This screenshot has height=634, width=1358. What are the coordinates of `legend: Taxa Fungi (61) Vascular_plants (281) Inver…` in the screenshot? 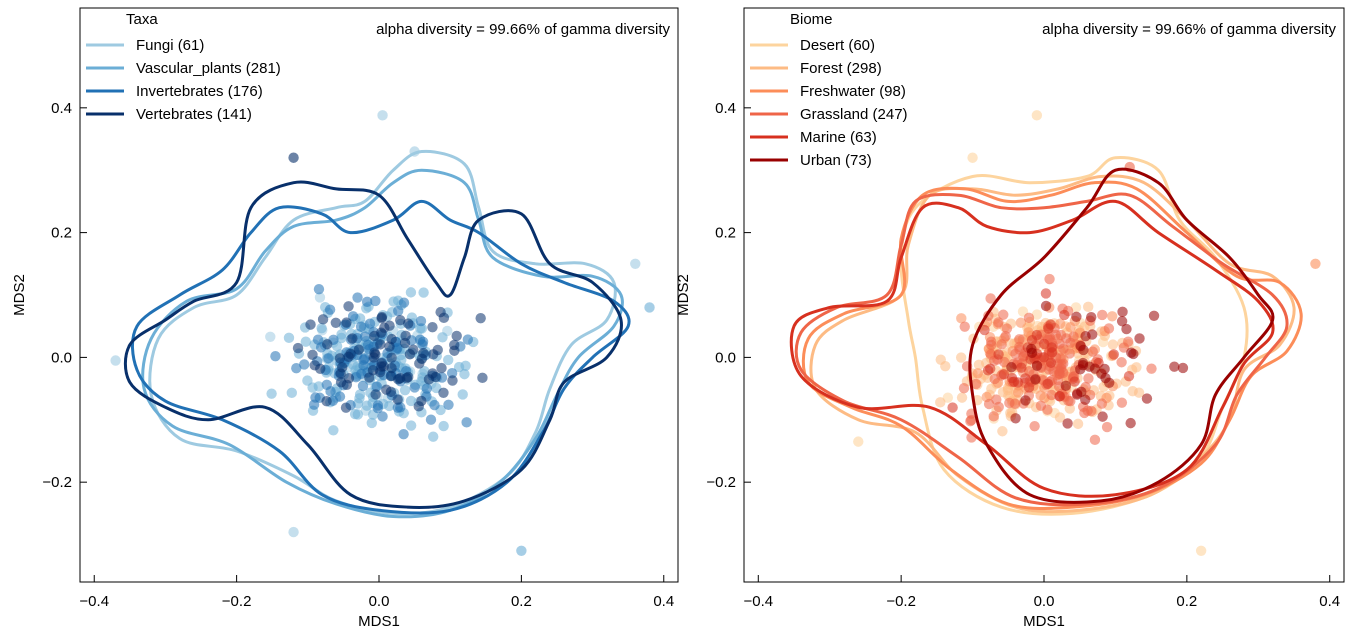 It's located at (183, 67).